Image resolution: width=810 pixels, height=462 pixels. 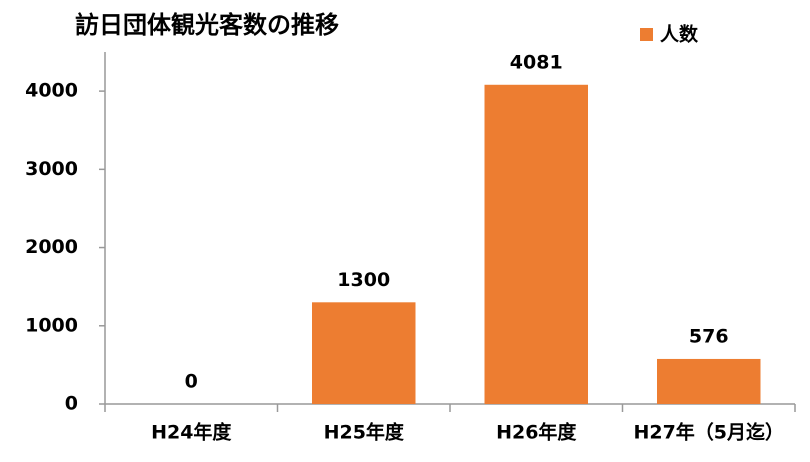 What do you see at coordinates (51, 169) in the screenshot?
I see `y-tick-label: 3000` at bounding box center [51, 169].